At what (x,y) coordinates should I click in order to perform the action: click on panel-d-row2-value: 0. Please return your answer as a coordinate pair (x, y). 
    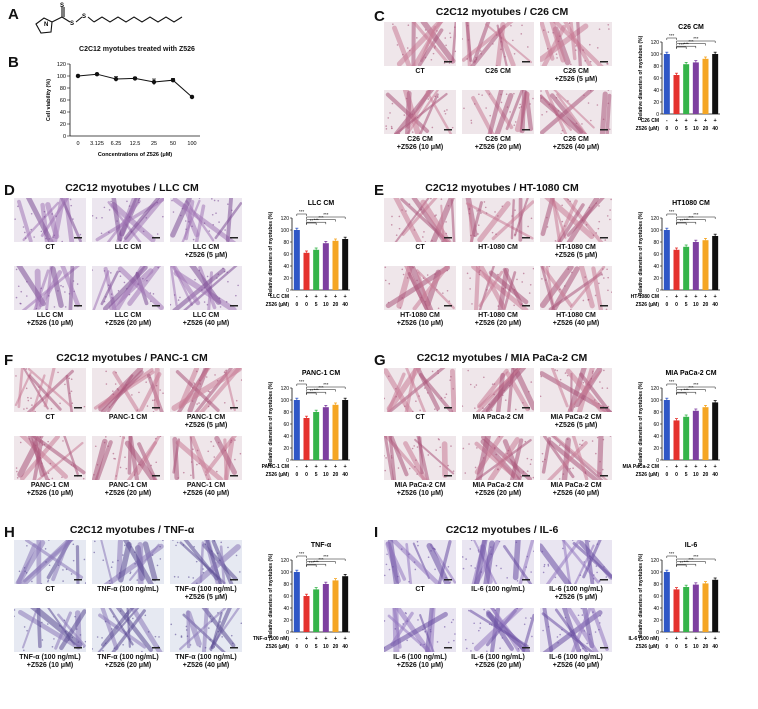
    Looking at the image, I should click on (306, 305).